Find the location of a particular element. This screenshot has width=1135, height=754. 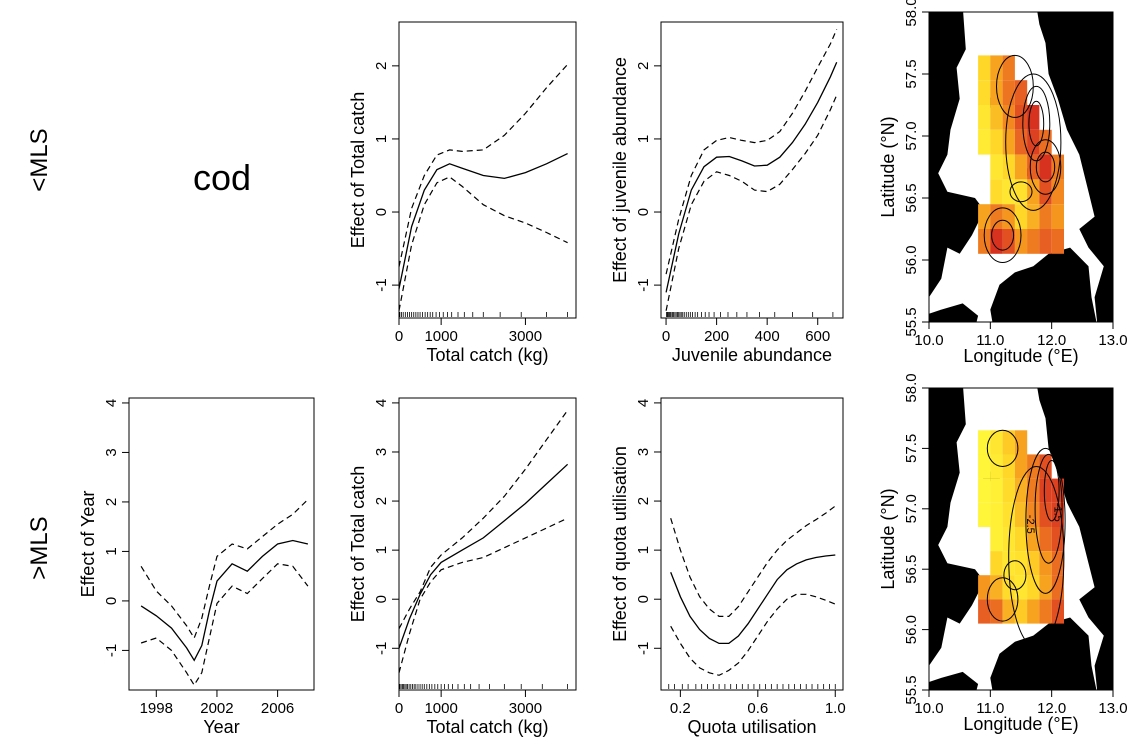

y-tick-label: 4 is located at coordinates (381, 403).